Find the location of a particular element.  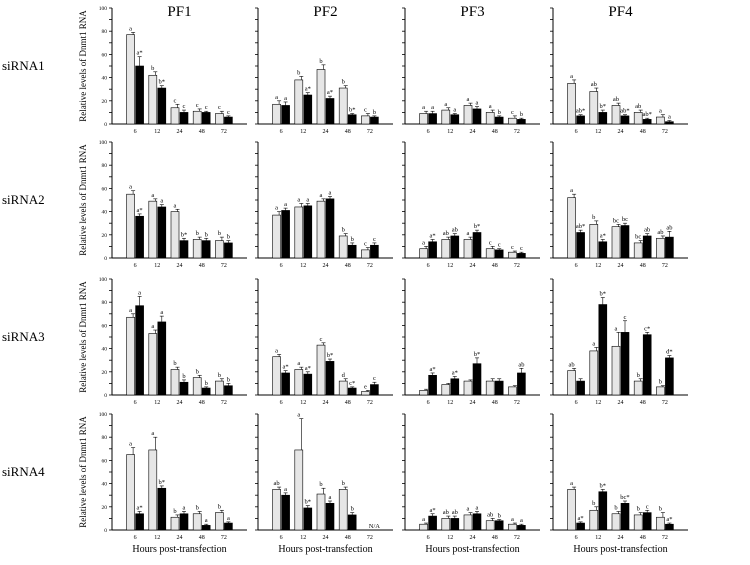

y-tick-label: 60 is located at coordinates (105, 189).